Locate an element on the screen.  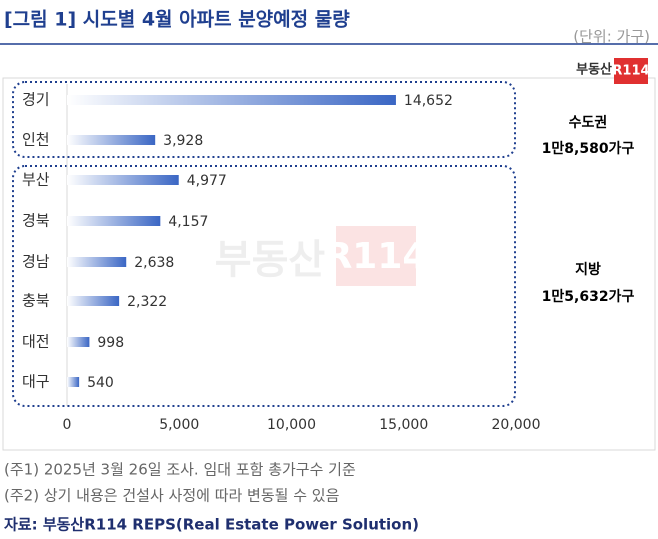
footnote: (주2) 상기 내용은 건설사 사정에 따라 변동될 수 있음 is located at coordinates (171, 496).